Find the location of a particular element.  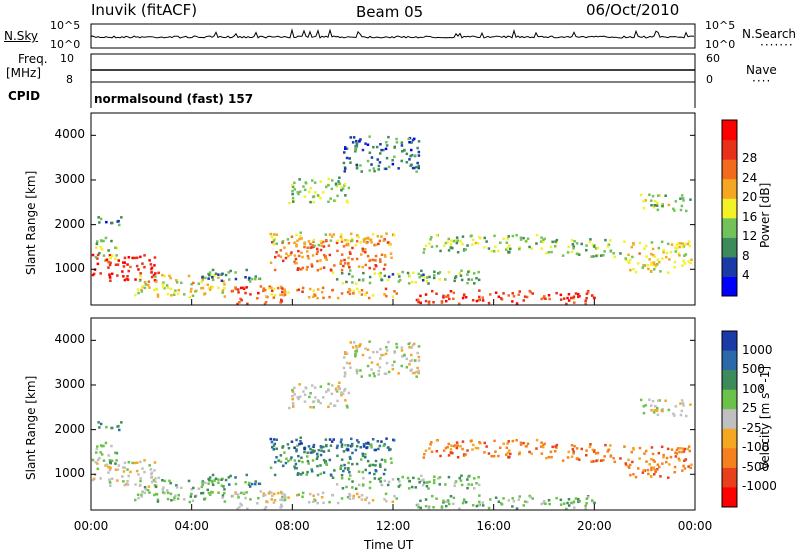

colorbar-tick-label: -100 is located at coordinates (756, 447).